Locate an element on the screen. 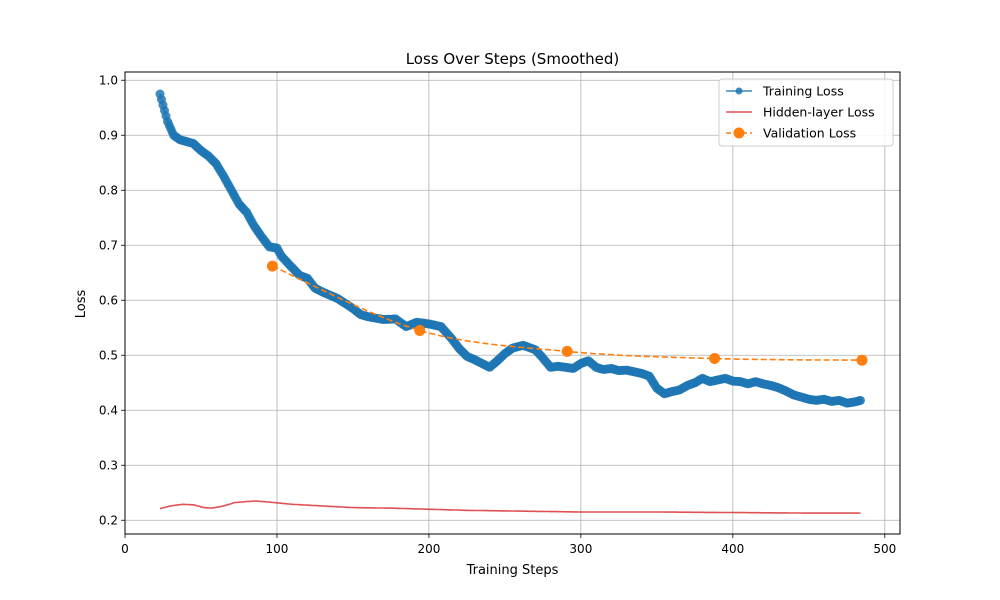  x-axis-label: Training Steps is located at coordinates (512, 570).